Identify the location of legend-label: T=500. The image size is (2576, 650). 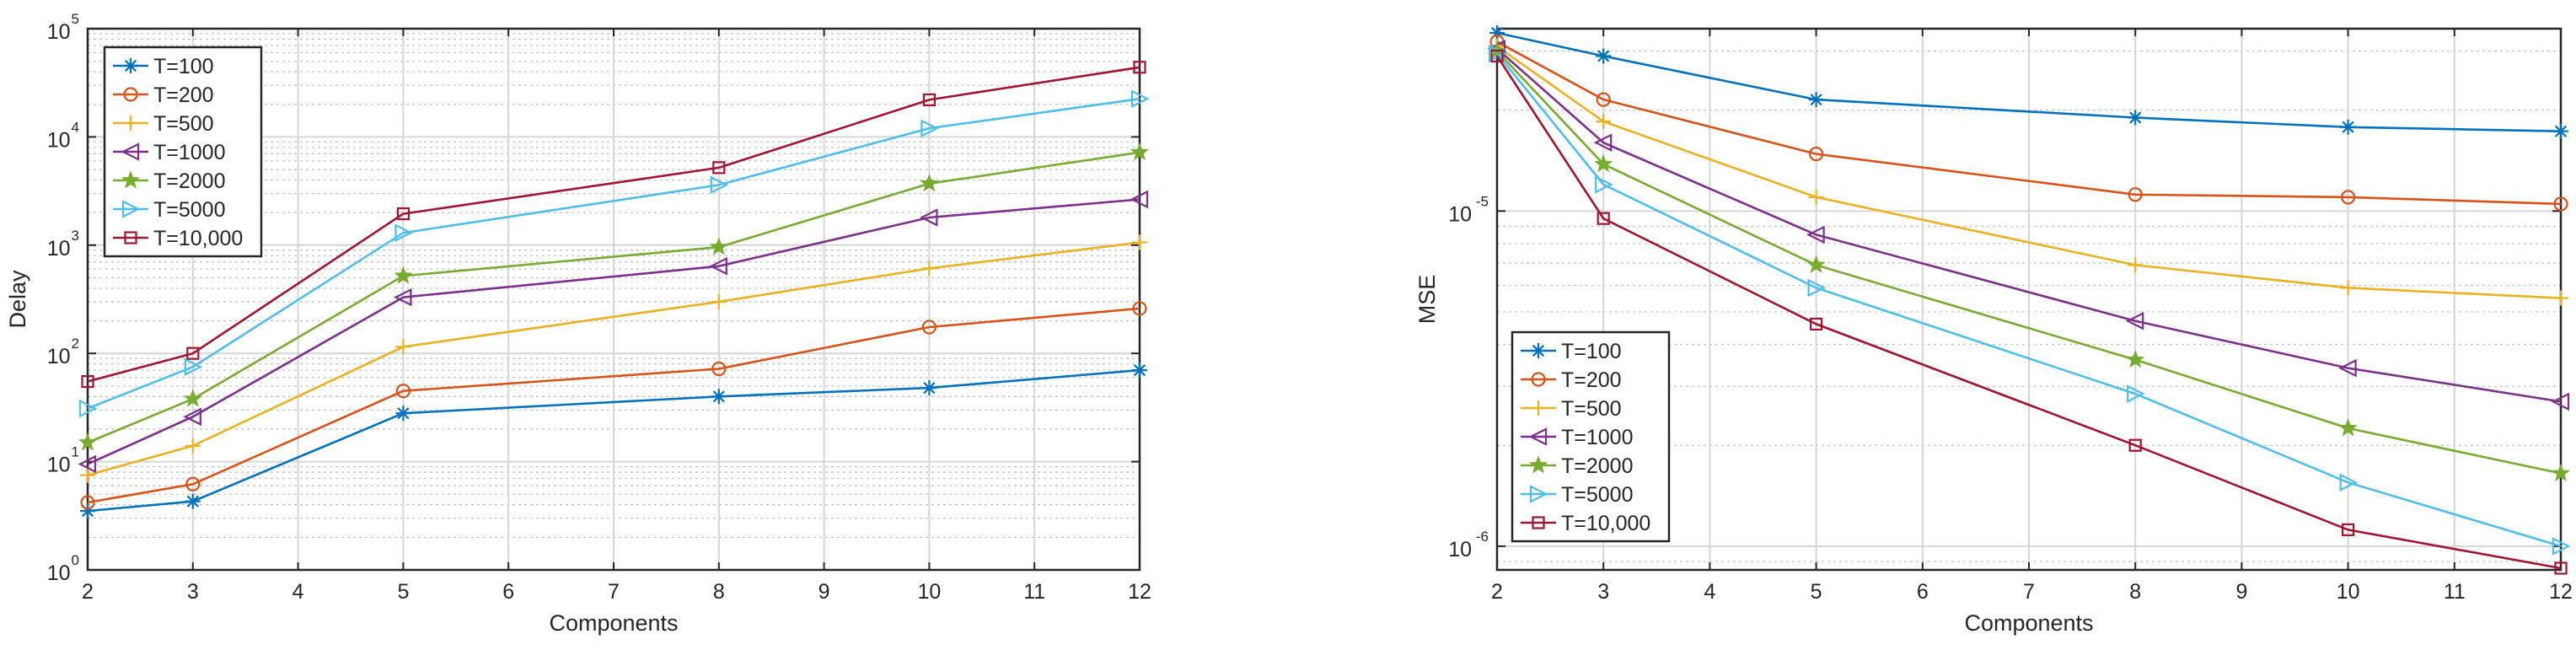
(183, 124).